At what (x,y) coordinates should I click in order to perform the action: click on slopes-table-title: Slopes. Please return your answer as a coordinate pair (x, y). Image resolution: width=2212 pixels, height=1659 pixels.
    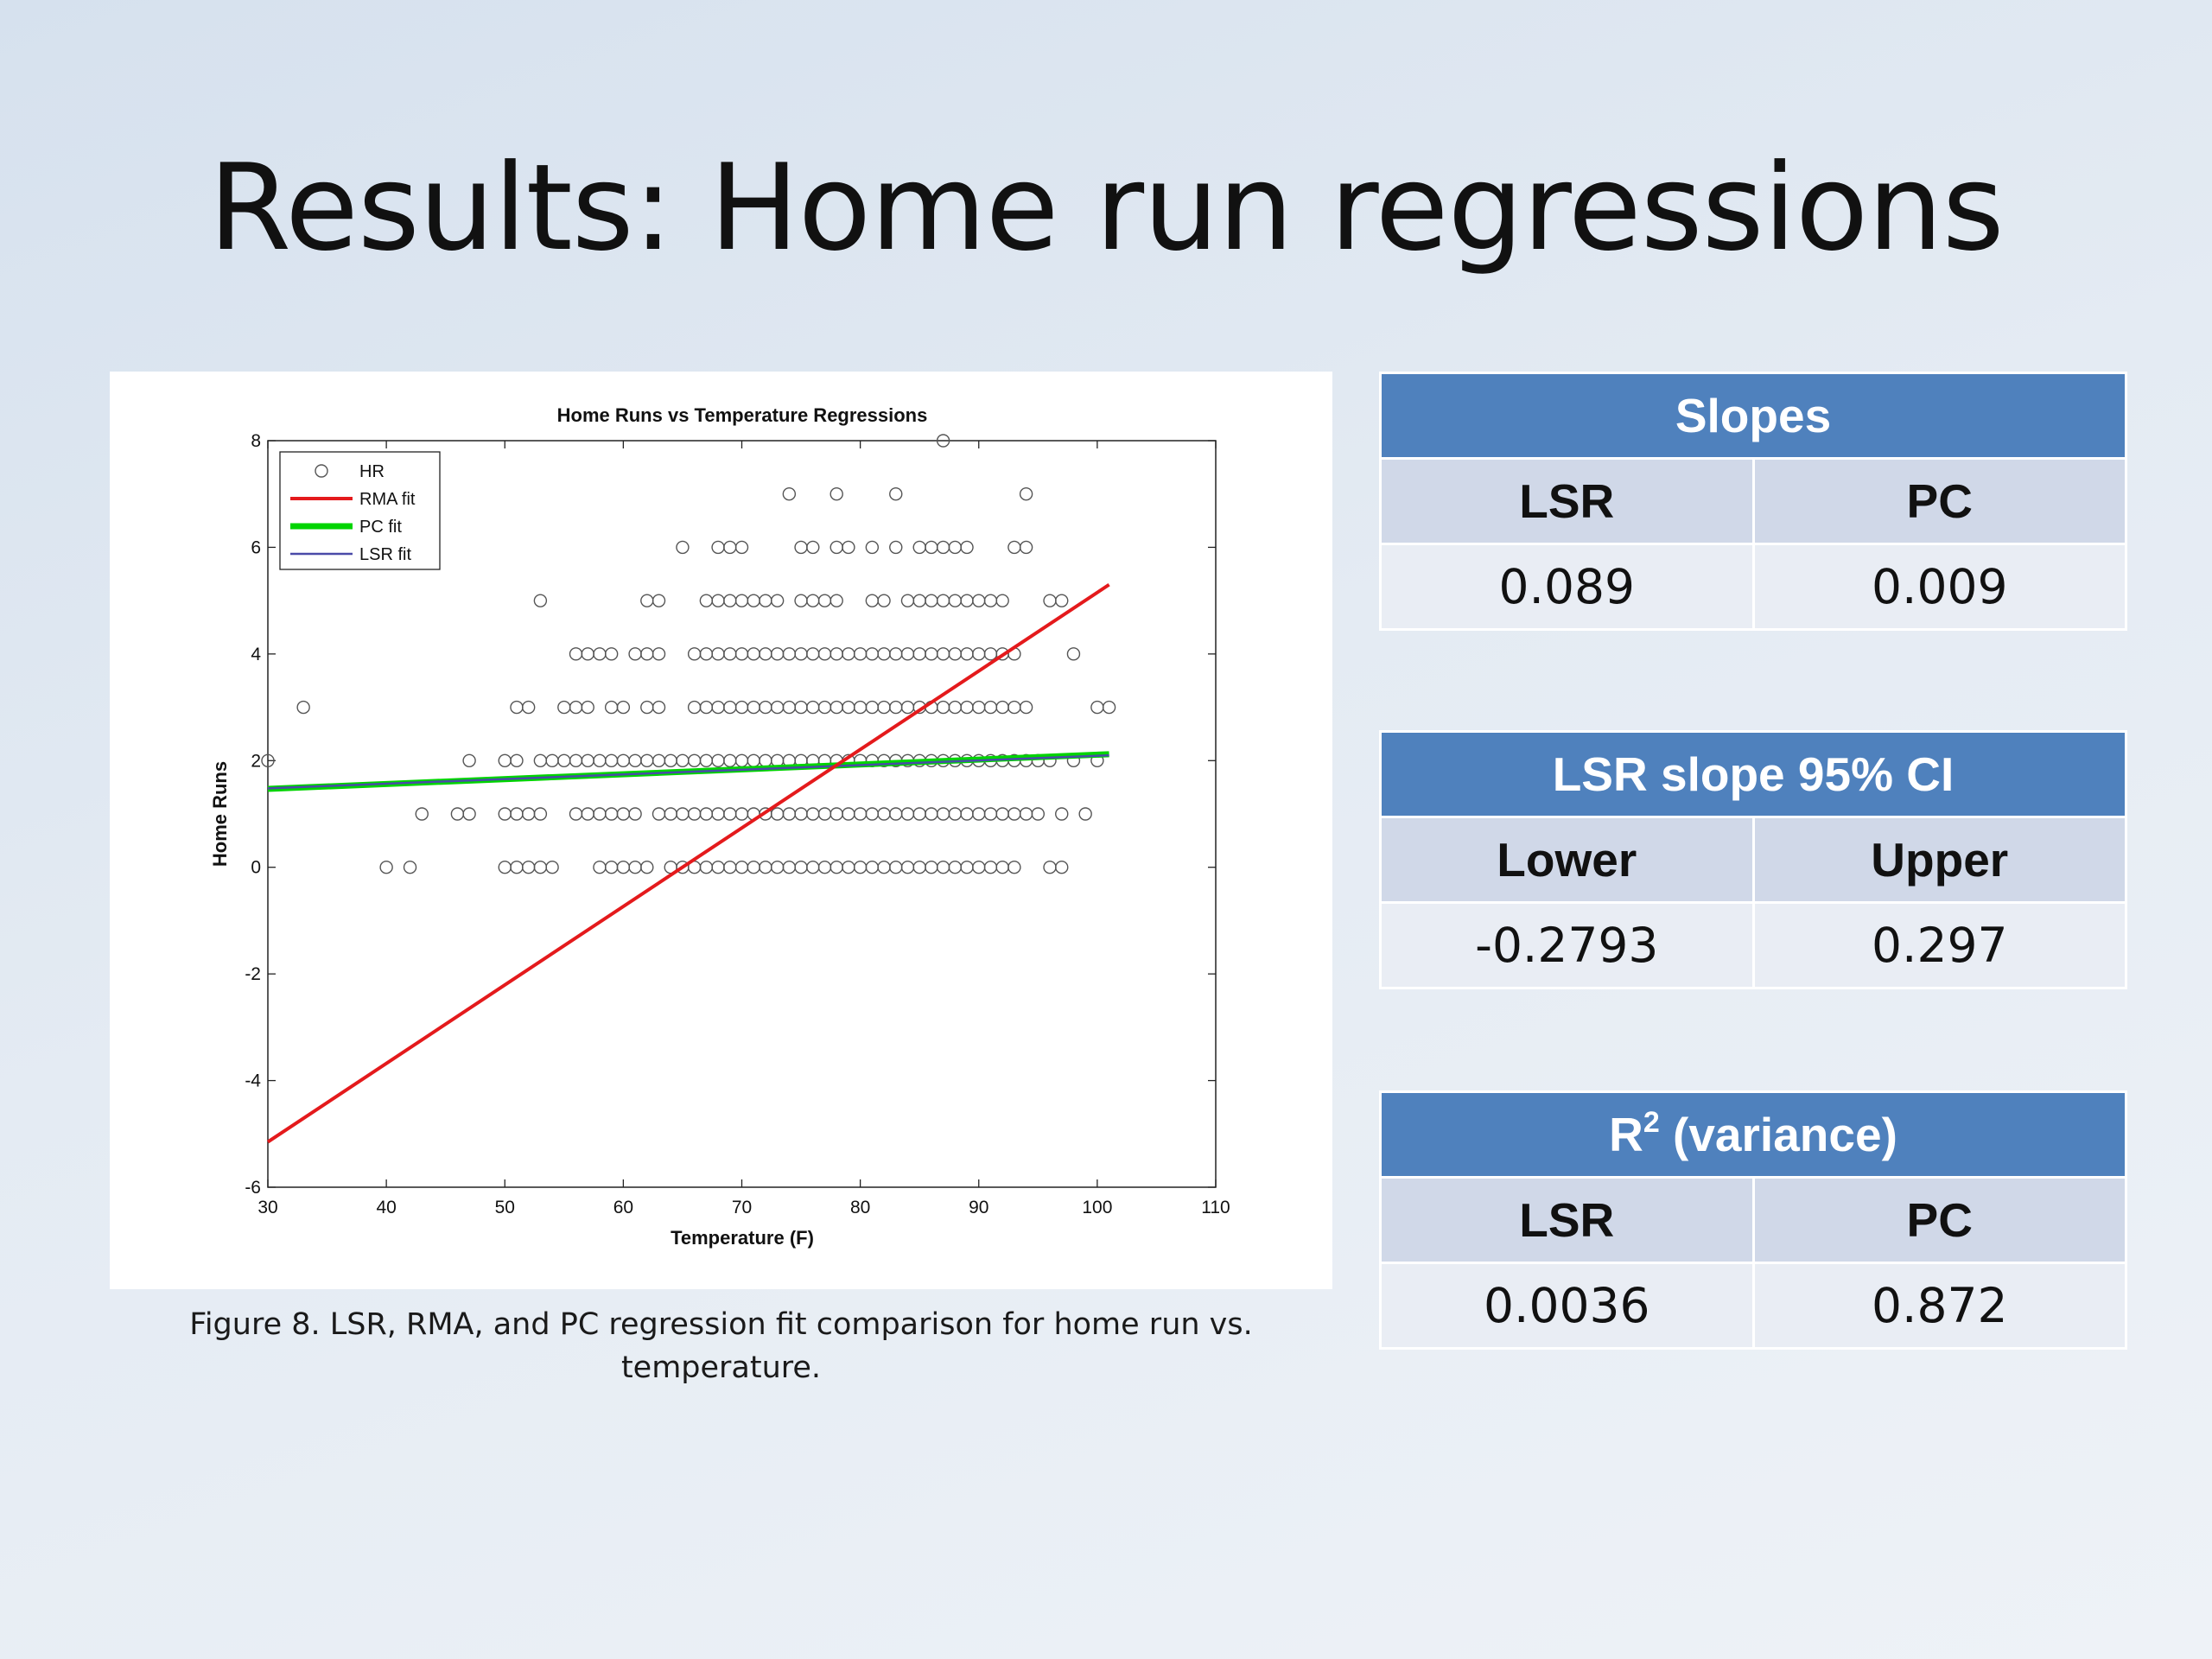
    Looking at the image, I should click on (1753, 416).